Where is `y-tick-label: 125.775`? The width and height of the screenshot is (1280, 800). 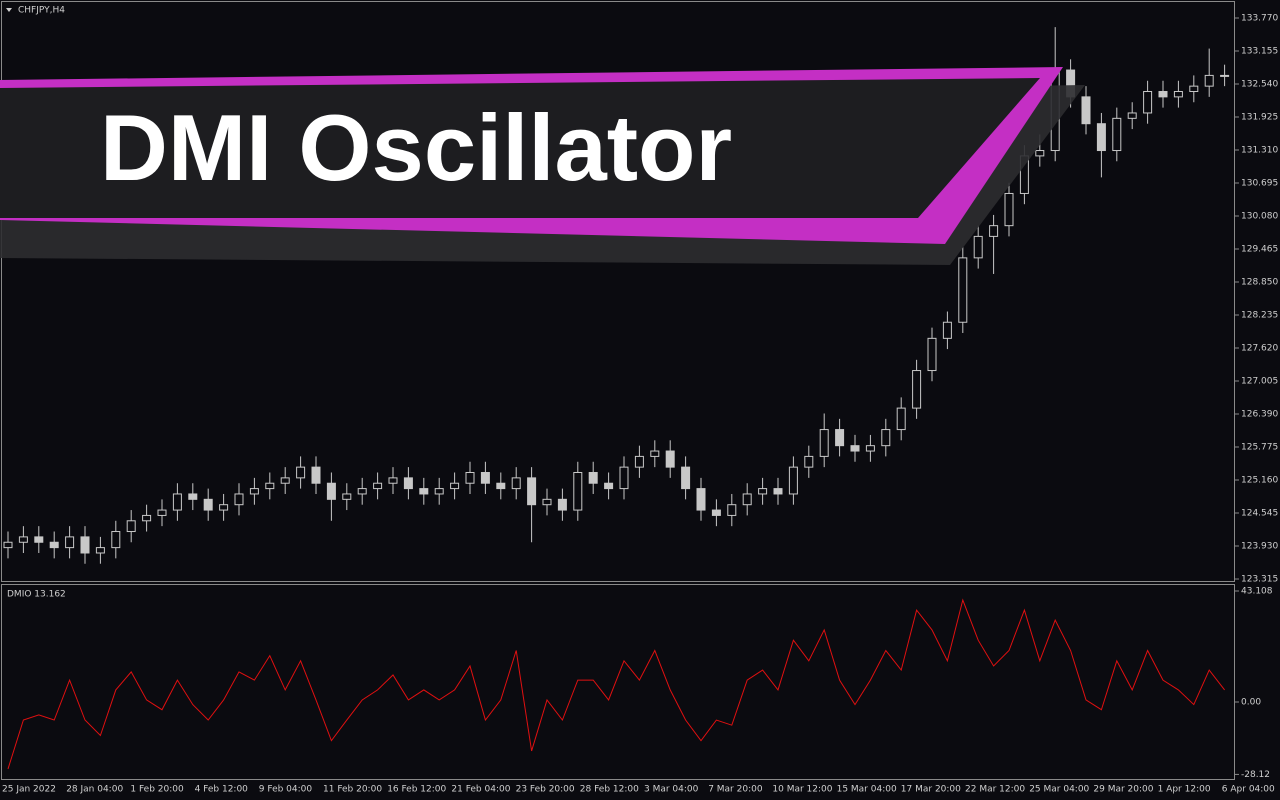
y-tick-label: 125.775 is located at coordinates (1259, 448).